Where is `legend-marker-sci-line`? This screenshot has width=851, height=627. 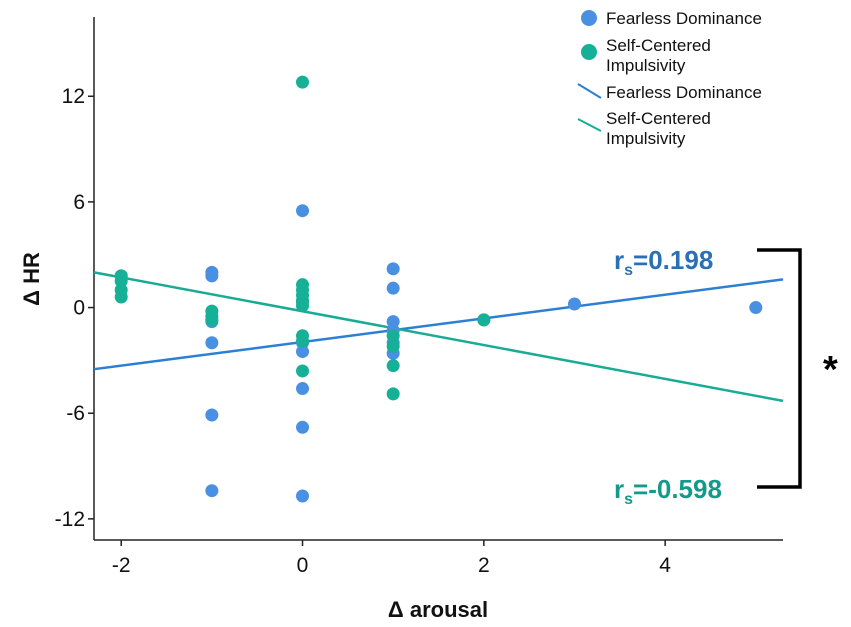
legend-marker-sci-line is located at coordinates (589, 125).